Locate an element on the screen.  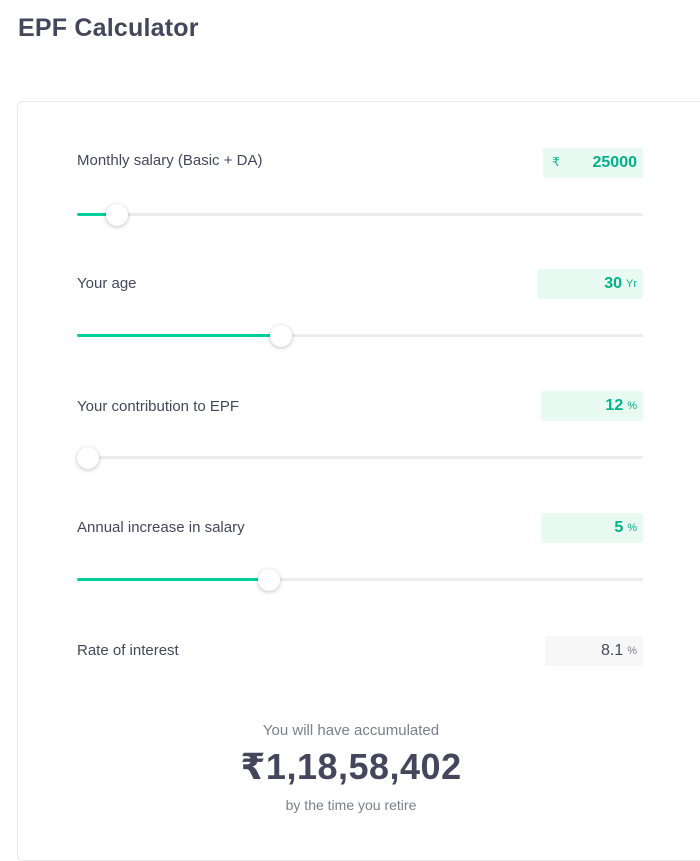
increase-value: 5 is located at coordinates (619, 527).